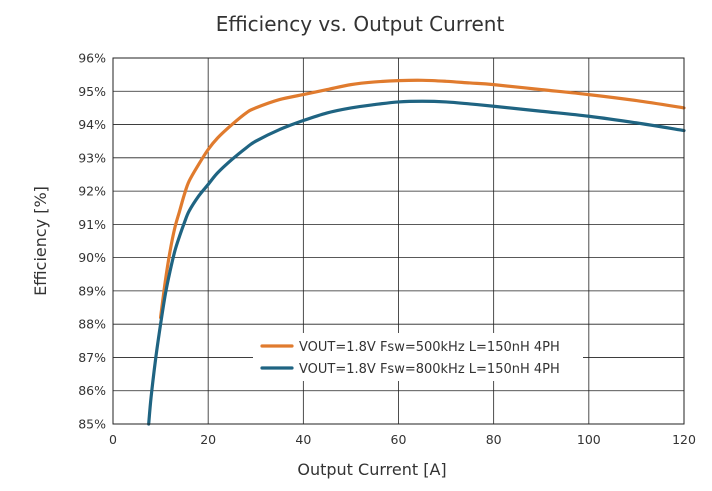 The height and width of the screenshot is (491, 712). I want to click on y-tick-label: 88%, so click(92, 324).